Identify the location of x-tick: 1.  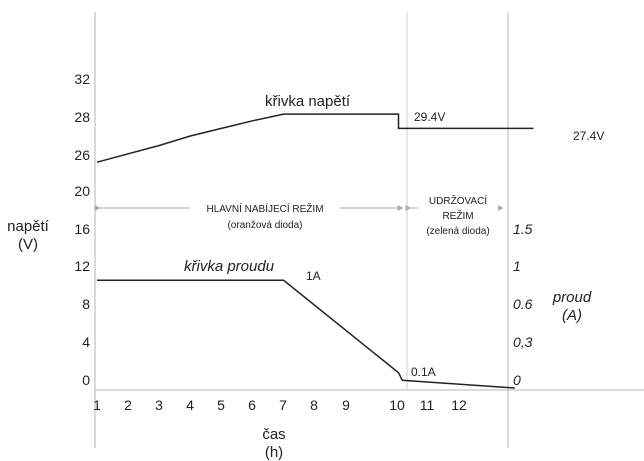
(97, 405).